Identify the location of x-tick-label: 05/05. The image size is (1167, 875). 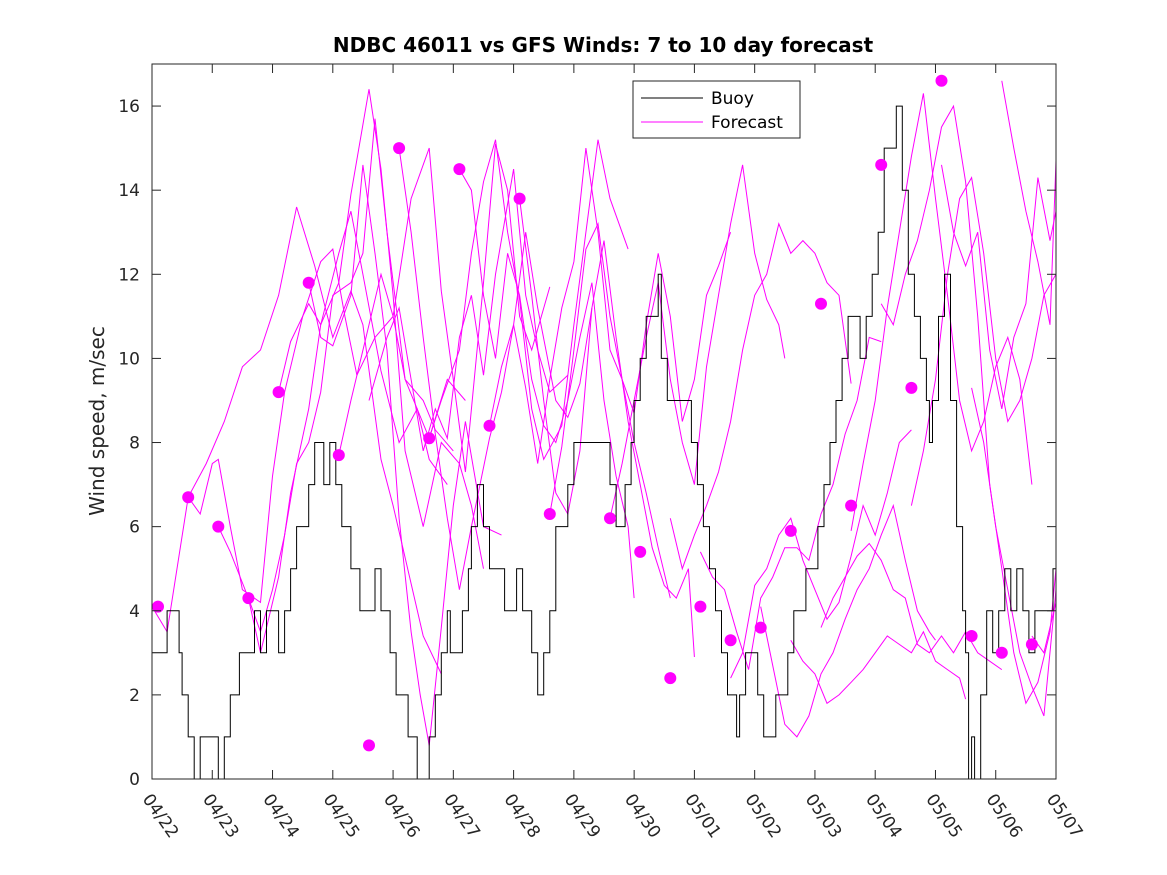
(943, 816).